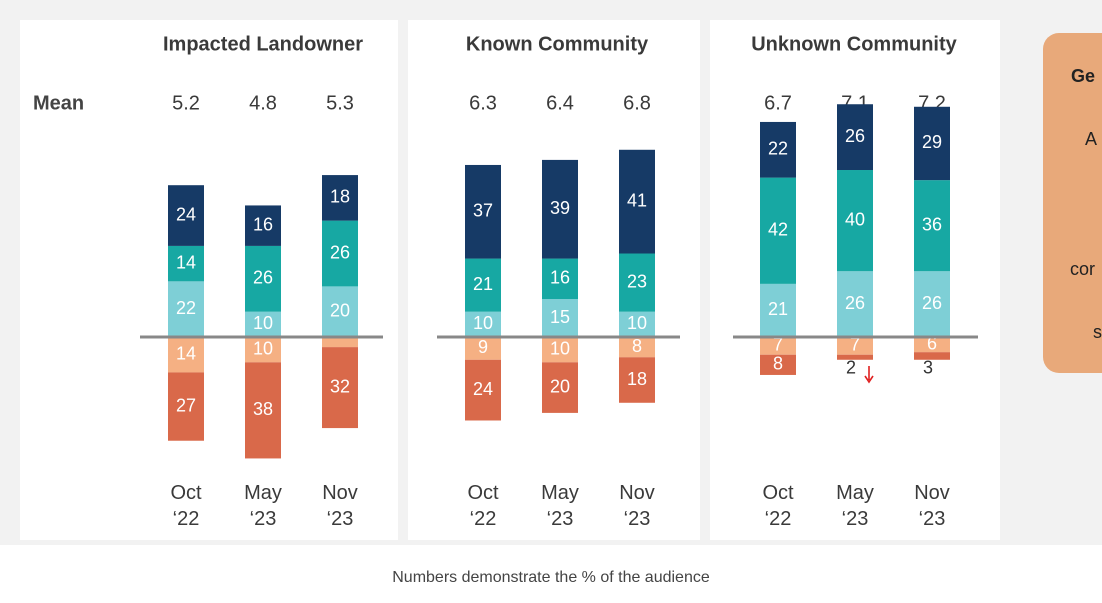 The height and width of the screenshot is (603, 1102). I want to click on callout-line: cor, so click(1082, 269).